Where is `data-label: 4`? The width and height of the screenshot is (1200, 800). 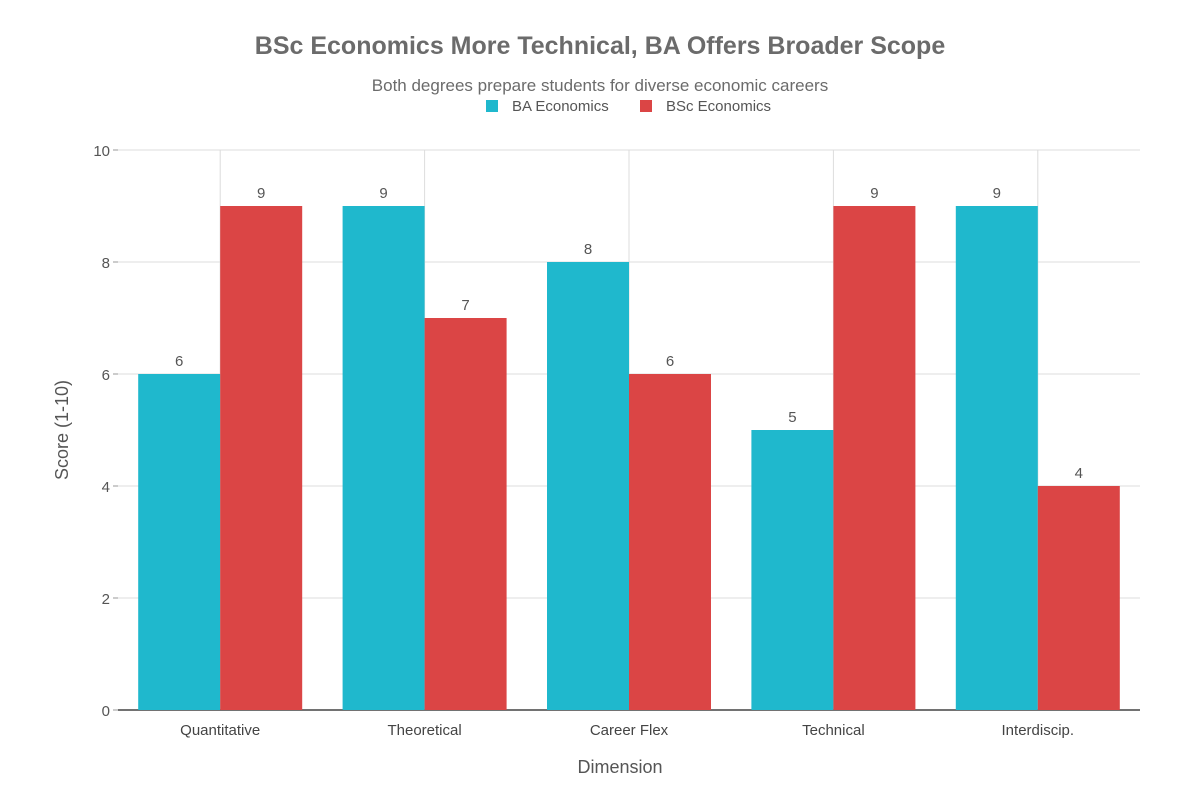
data-label: 4 is located at coordinates (1079, 473).